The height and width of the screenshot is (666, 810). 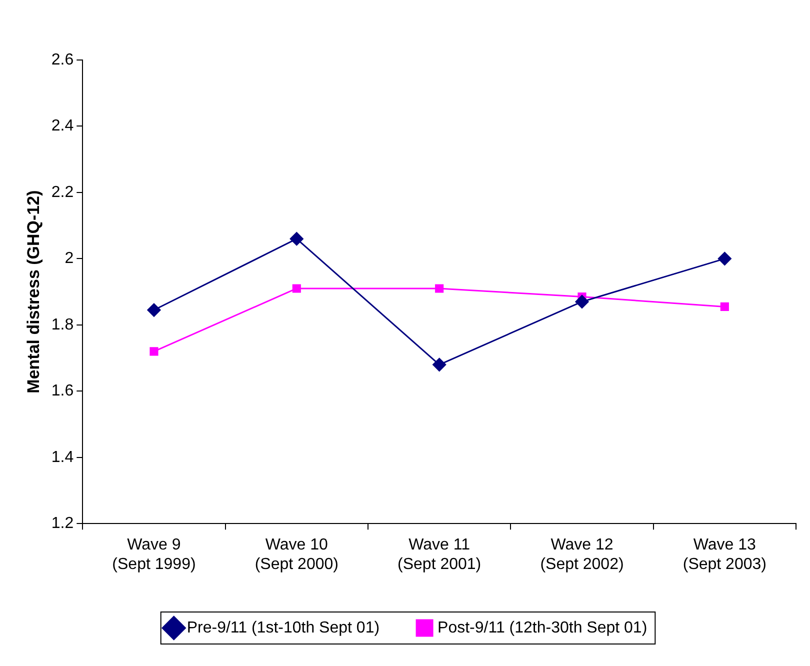 I want to click on y-tick-label: 1.4, so click(x=62, y=457).